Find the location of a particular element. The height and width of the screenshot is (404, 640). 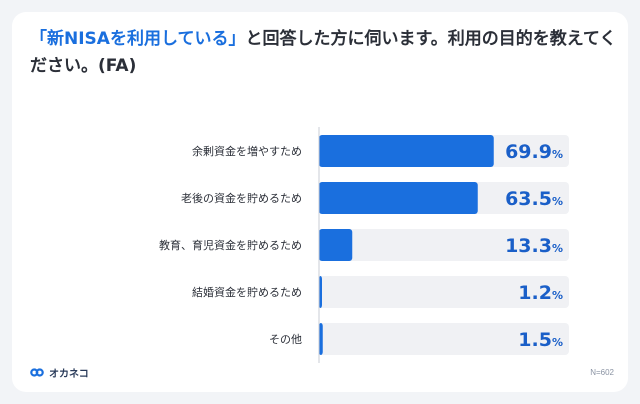

category-label: その他 is located at coordinates (285, 339).